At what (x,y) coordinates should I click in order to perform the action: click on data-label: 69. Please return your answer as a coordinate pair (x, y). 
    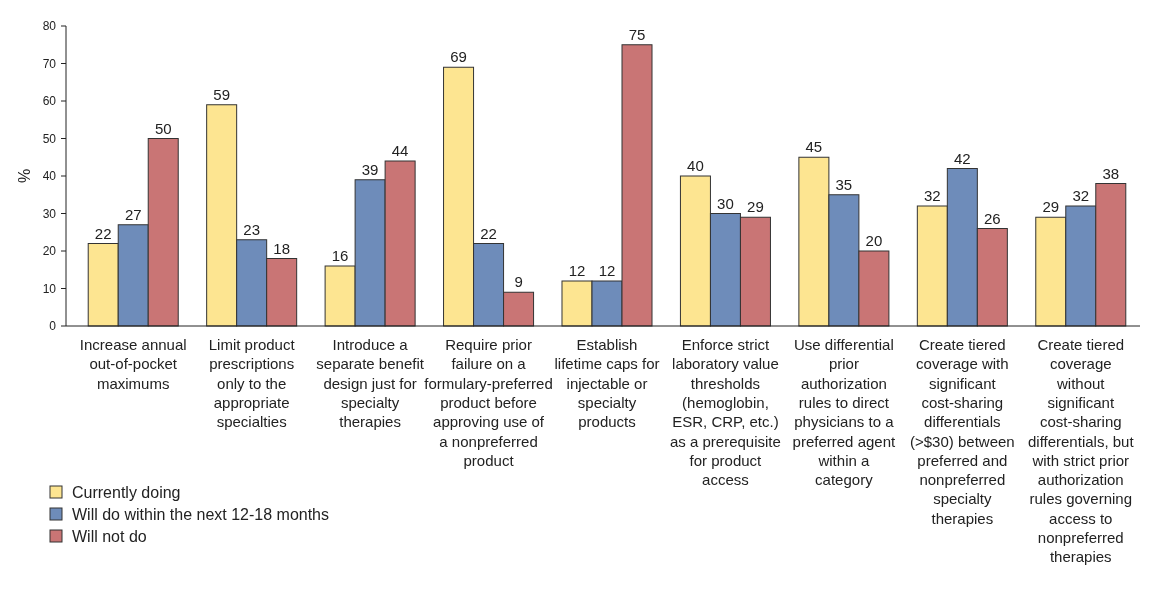
    Looking at the image, I should click on (458, 57).